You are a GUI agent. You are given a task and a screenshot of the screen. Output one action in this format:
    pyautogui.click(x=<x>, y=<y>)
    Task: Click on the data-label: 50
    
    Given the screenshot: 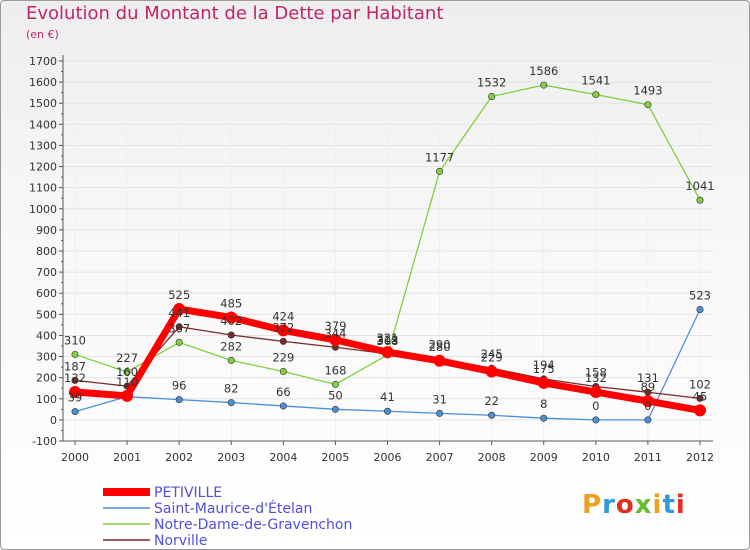 What is the action you would take?
    pyautogui.click(x=335, y=395)
    